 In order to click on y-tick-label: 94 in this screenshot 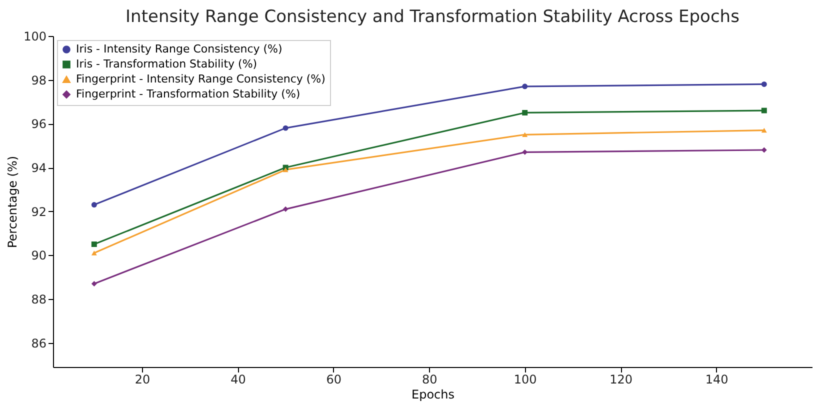, I will do `click(38, 168)`.